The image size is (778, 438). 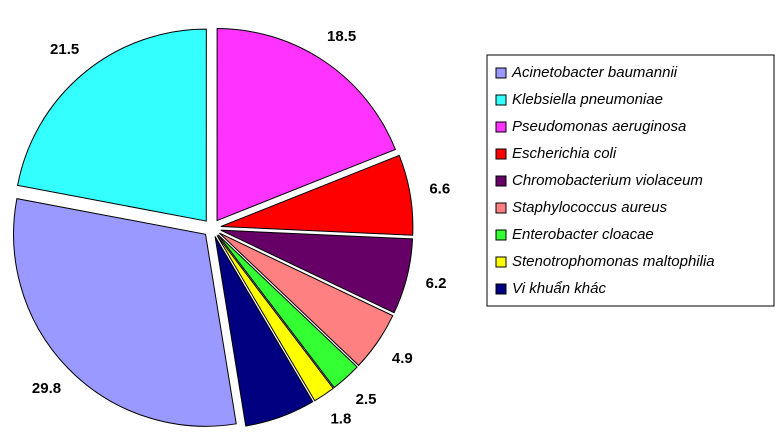 I want to click on legend-label: Klebsiella pneumoniae, so click(x=587, y=99).